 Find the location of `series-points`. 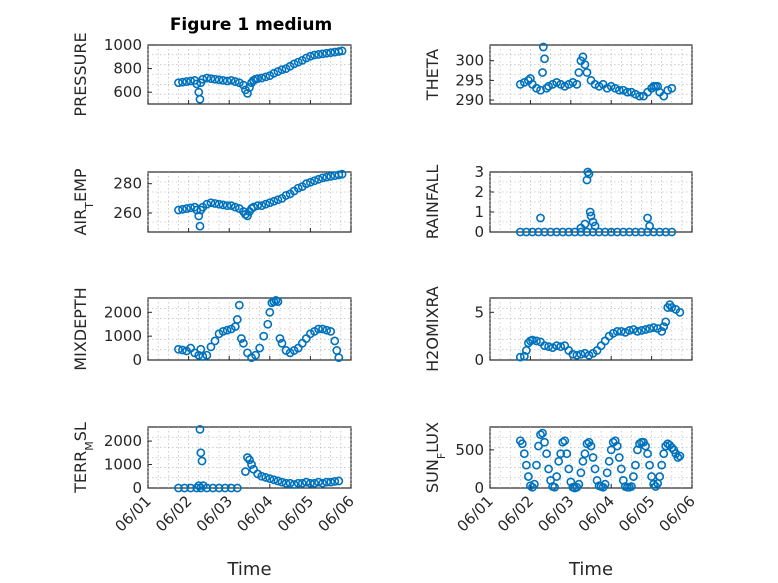

series-points is located at coordinates (600, 460).